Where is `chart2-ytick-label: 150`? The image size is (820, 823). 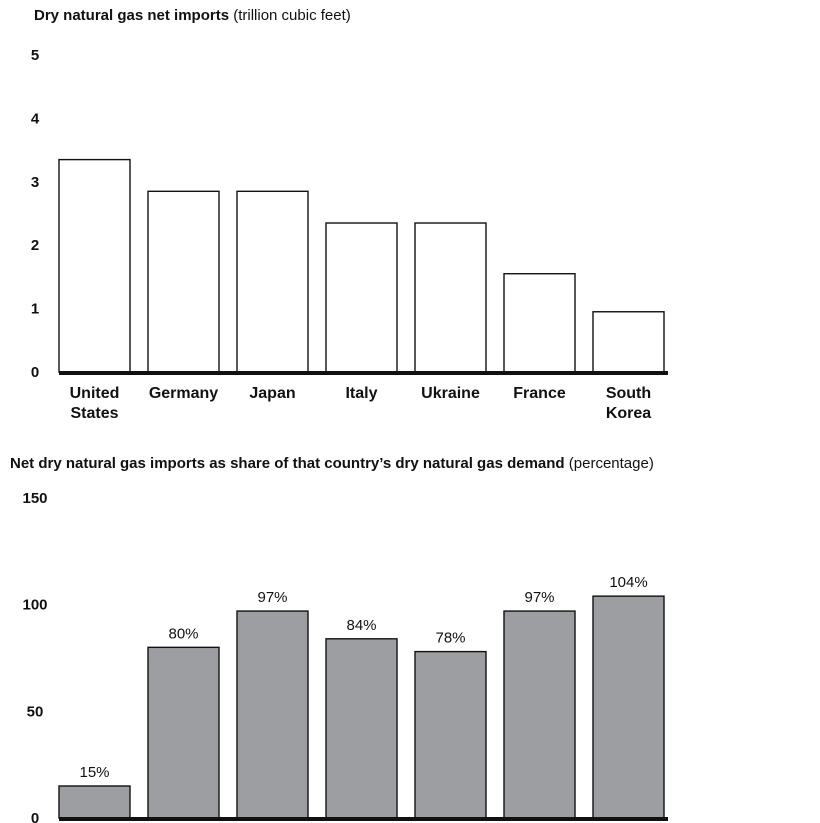 chart2-ytick-label: 150 is located at coordinates (34, 498).